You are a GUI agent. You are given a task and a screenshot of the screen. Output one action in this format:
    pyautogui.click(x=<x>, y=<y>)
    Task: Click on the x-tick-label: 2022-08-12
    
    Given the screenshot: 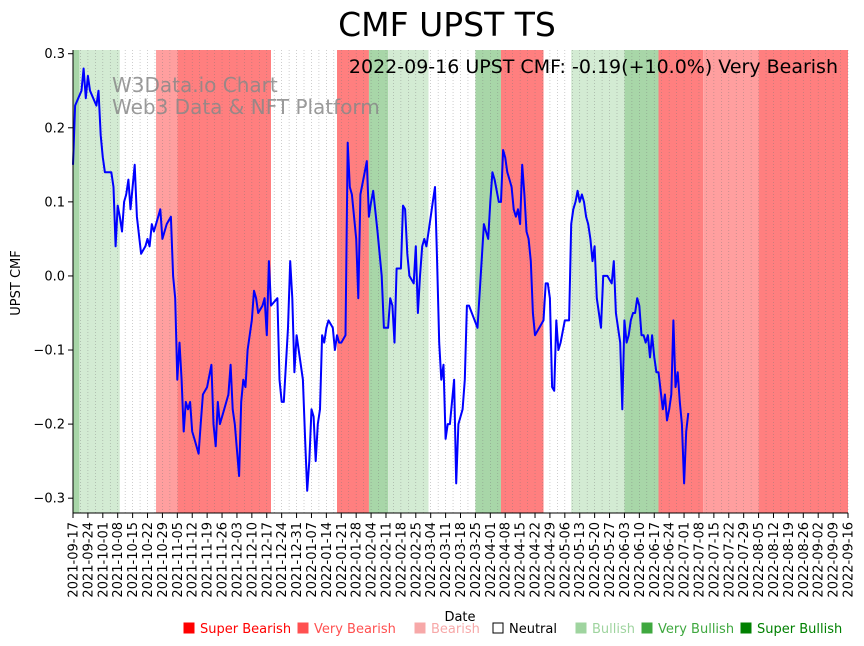 What is the action you would take?
    pyautogui.click(x=774, y=560)
    